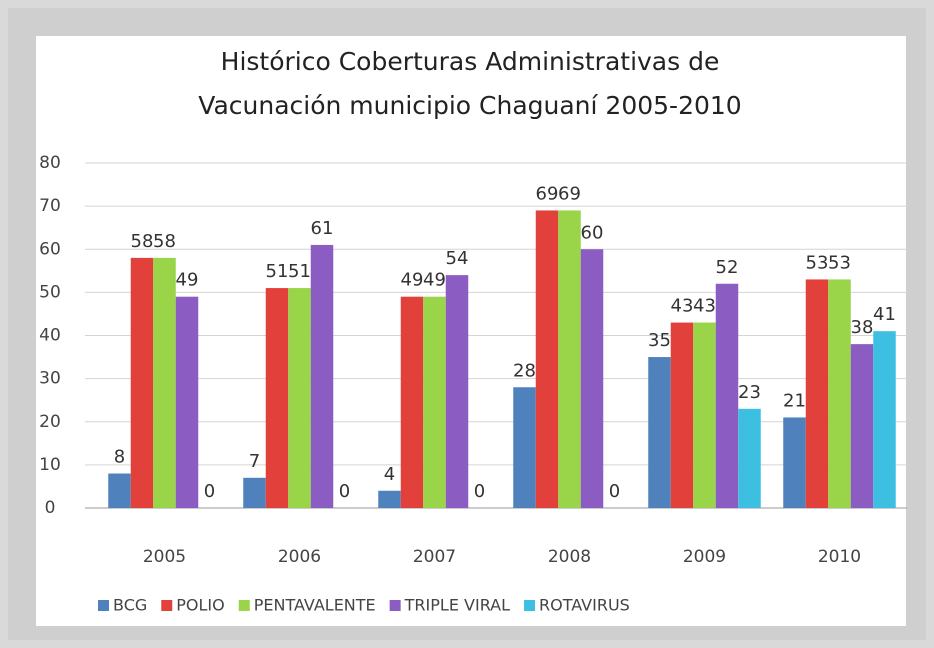 The image size is (934, 648). Describe the element at coordinates (254, 461) in the screenshot. I see `data-label: 7` at that location.